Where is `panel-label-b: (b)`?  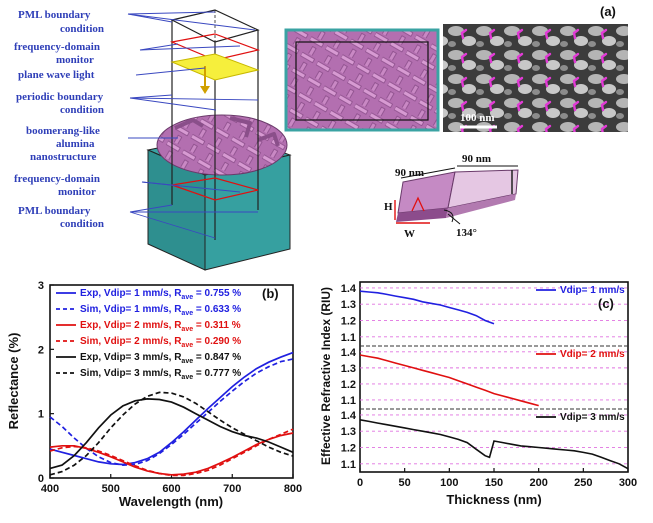
panel-label-b: (b) is located at coordinates (270, 293).